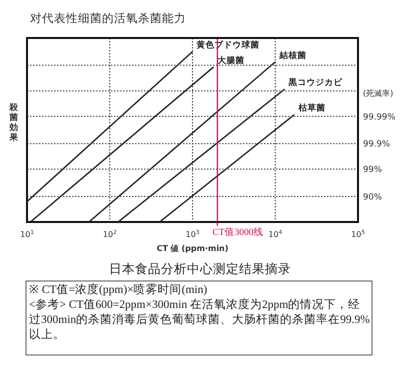 Image resolution: width=405 pixels, height=365 pixels. Describe the element at coordinates (358, 234) in the screenshot. I see `x-tick-label: 10$^{5}$` at that location.